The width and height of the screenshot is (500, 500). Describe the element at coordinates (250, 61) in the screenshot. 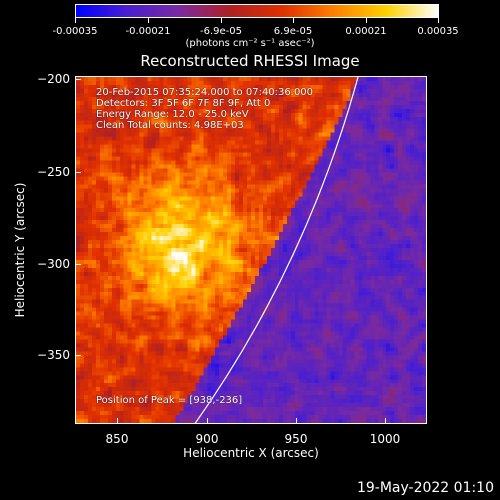

I see `plot-title: Reconstructed RHESSI Image` at that location.